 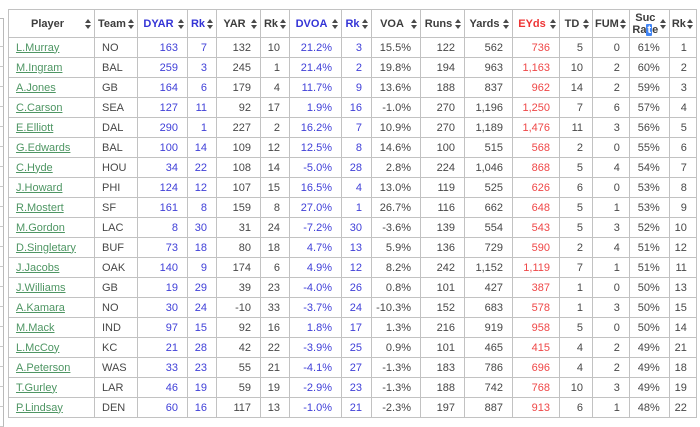 What do you see at coordinates (682, 327) in the screenshot?
I see `stat-cell: 14` at bounding box center [682, 327].